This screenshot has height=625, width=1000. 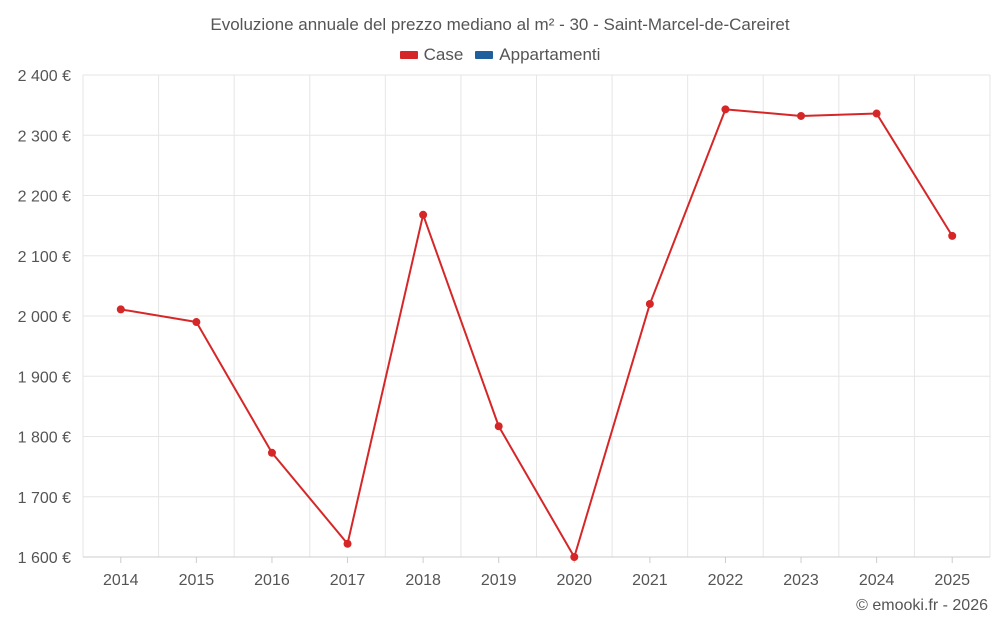 What do you see at coordinates (44, 317) in the screenshot?
I see `y-tick-label: 2 000 €` at bounding box center [44, 317].